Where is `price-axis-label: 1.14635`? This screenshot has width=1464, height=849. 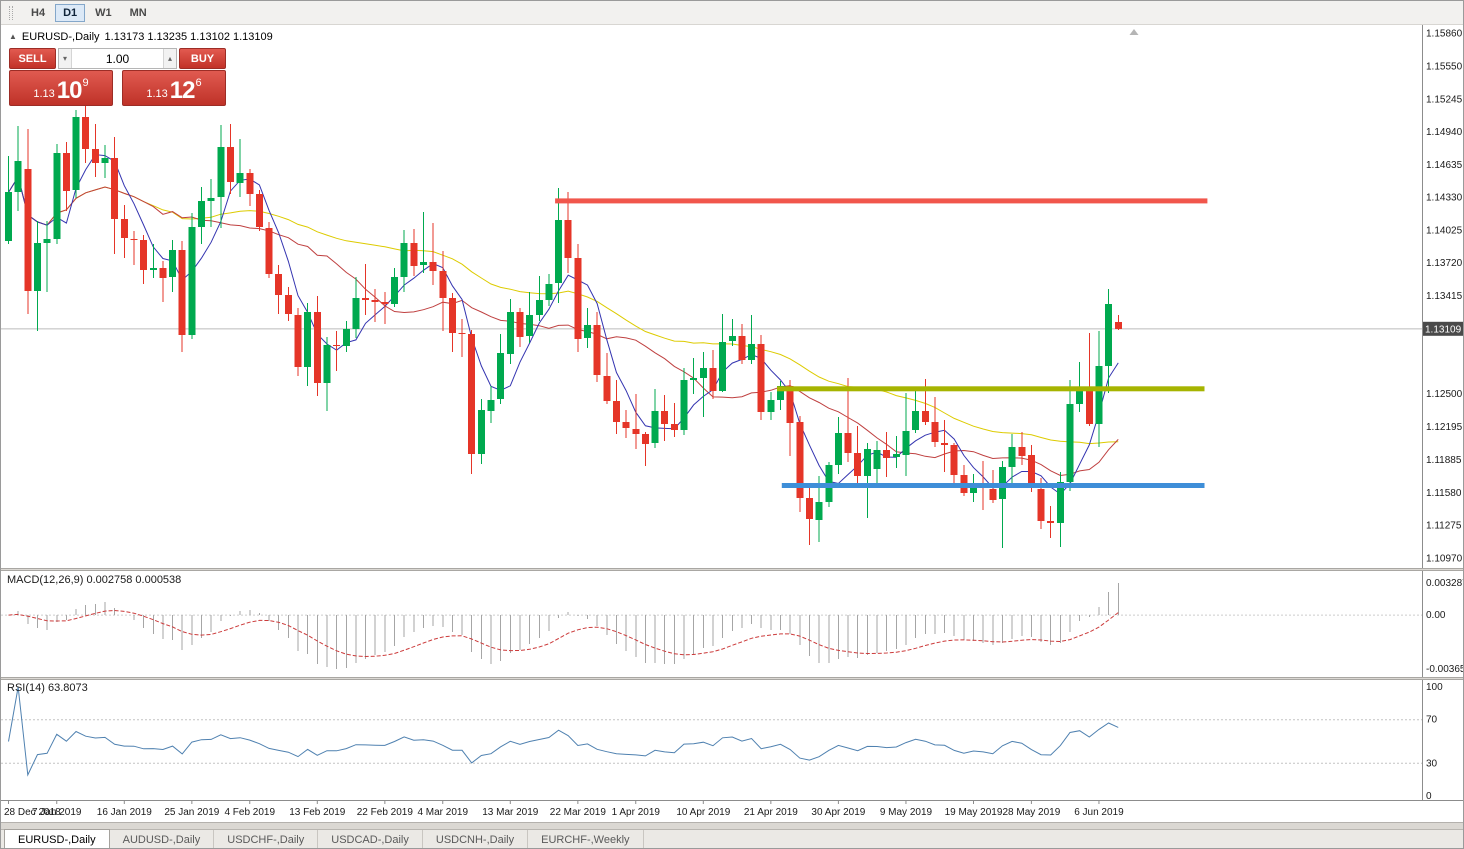
price-axis-label: 1.14635 is located at coordinates (1444, 165).